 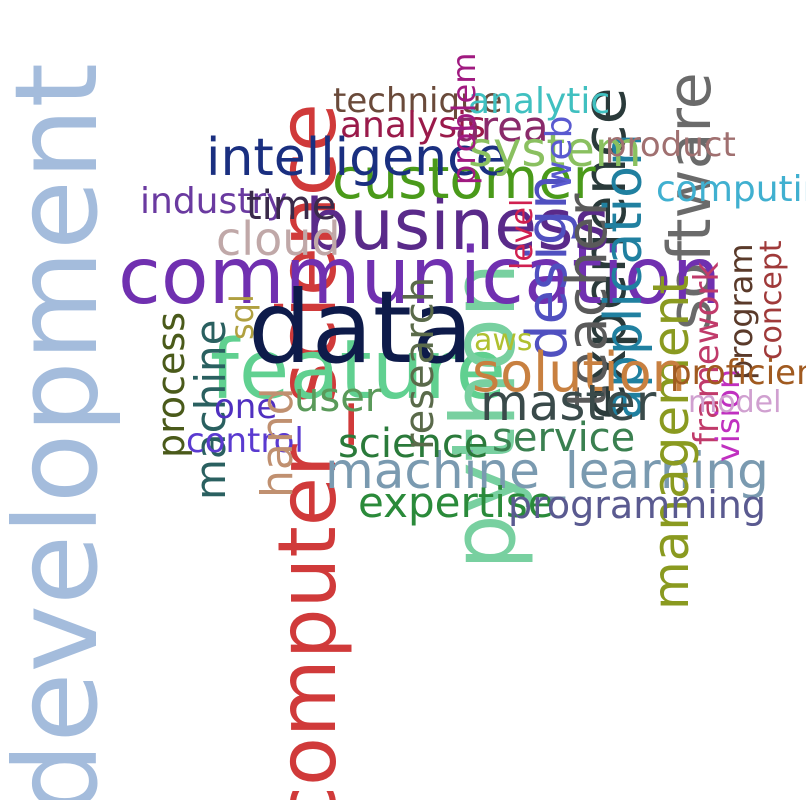 I want to click on word-master: master, so click(x=568, y=403).